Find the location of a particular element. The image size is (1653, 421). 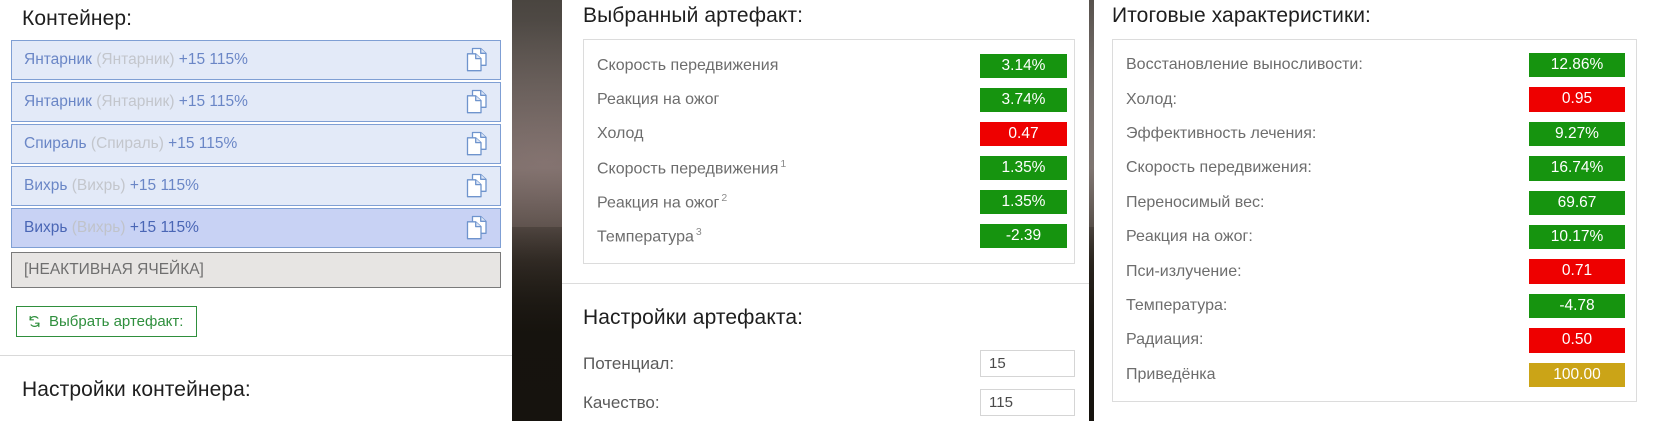

select-artifact-button: Выбрать артефакт: is located at coordinates (107, 321).